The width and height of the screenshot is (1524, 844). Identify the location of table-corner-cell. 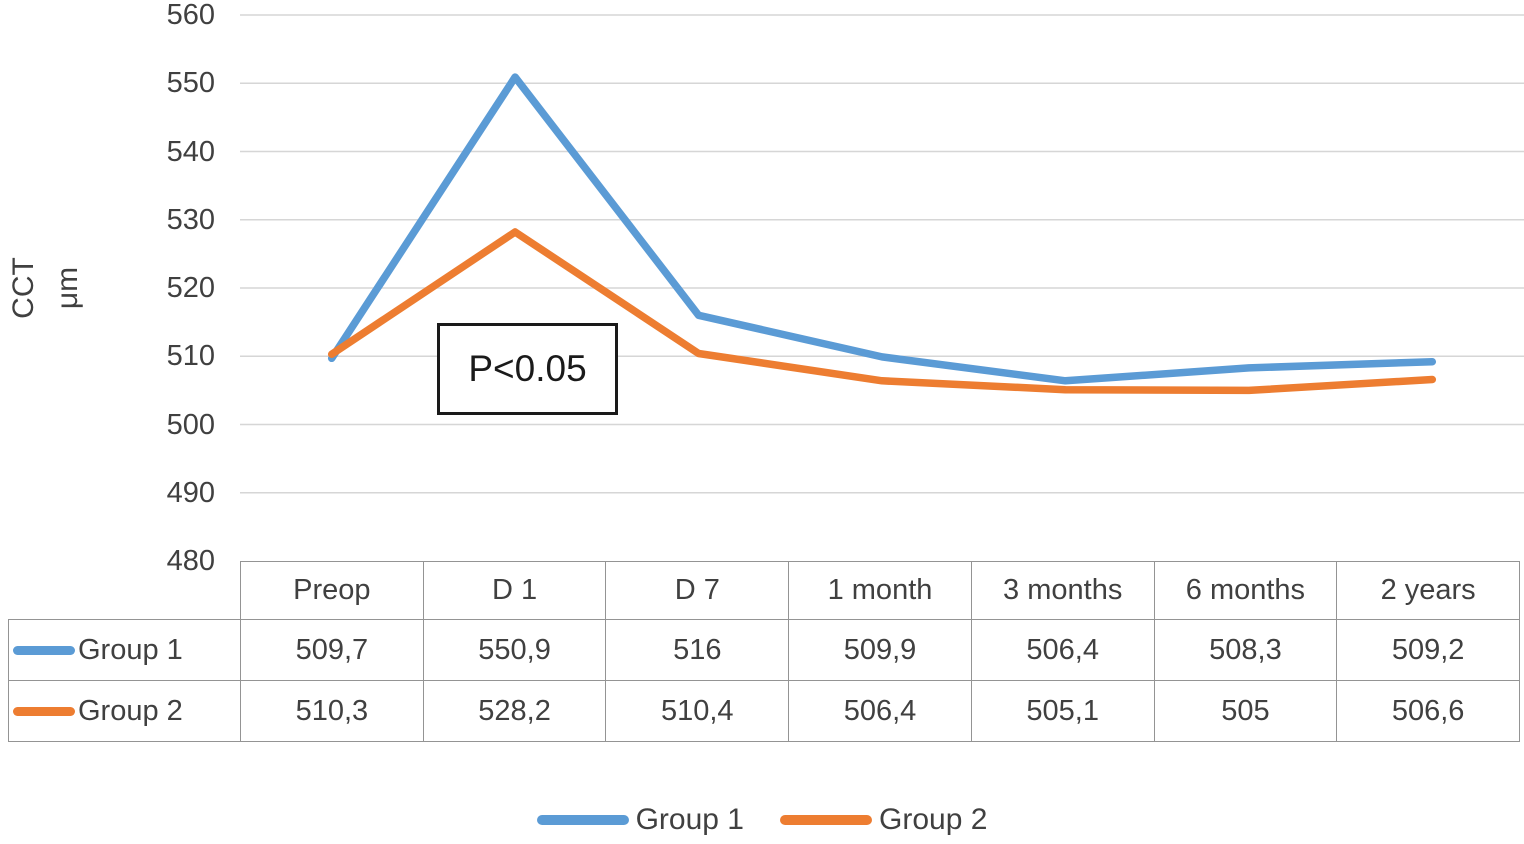
(124, 590).